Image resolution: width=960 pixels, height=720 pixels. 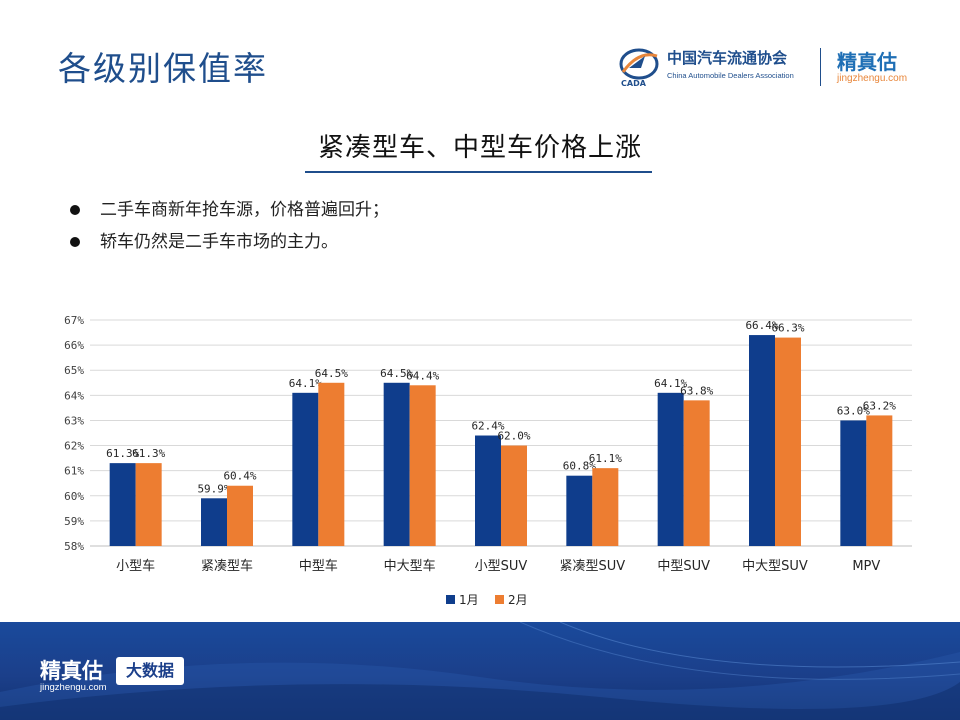 I want to click on x-tick-label: 中大型SUV, so click(x=775, y=566).